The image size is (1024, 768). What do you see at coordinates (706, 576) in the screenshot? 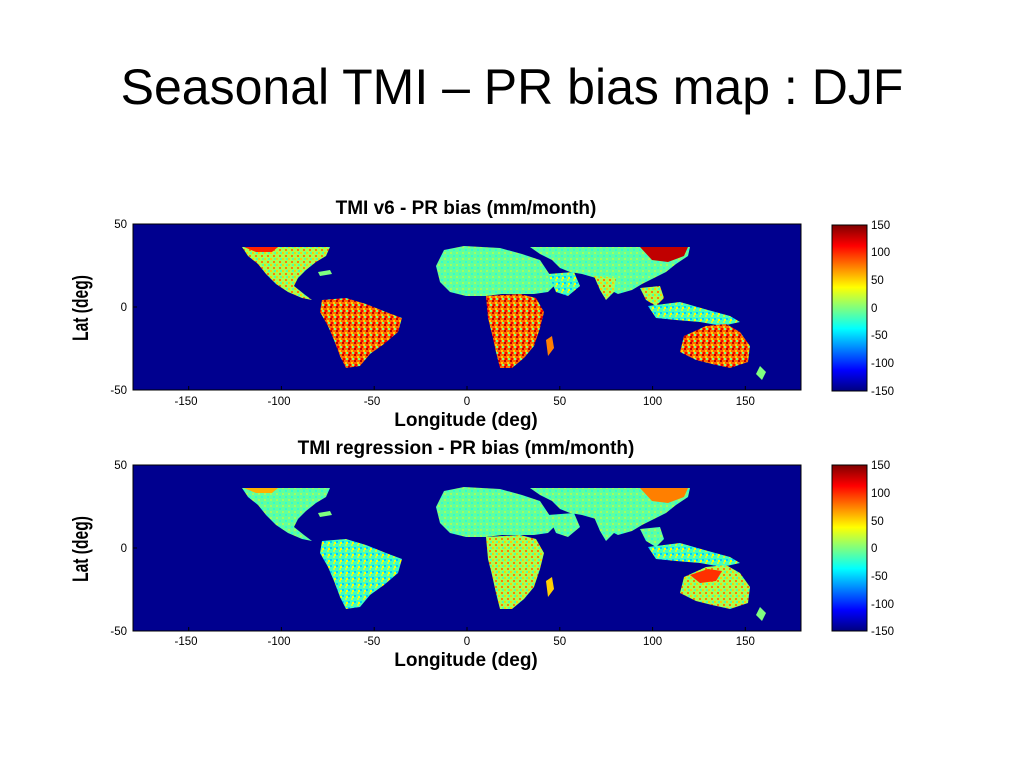
I see `land-australia-hot` at bounding box center [706, 576].